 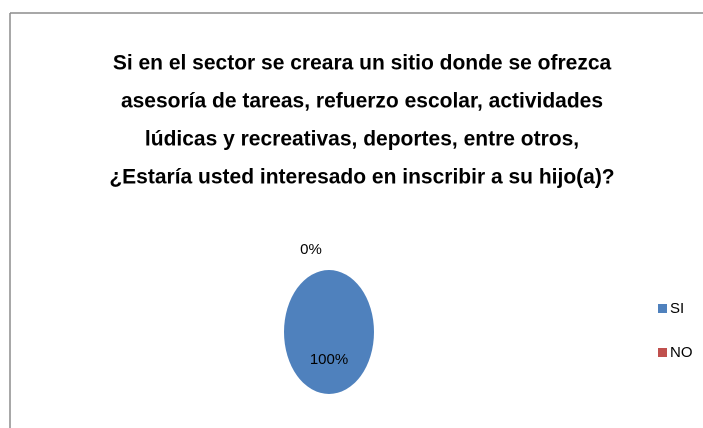 I want to click on data-label: 0%, so click(x=311, y=249).